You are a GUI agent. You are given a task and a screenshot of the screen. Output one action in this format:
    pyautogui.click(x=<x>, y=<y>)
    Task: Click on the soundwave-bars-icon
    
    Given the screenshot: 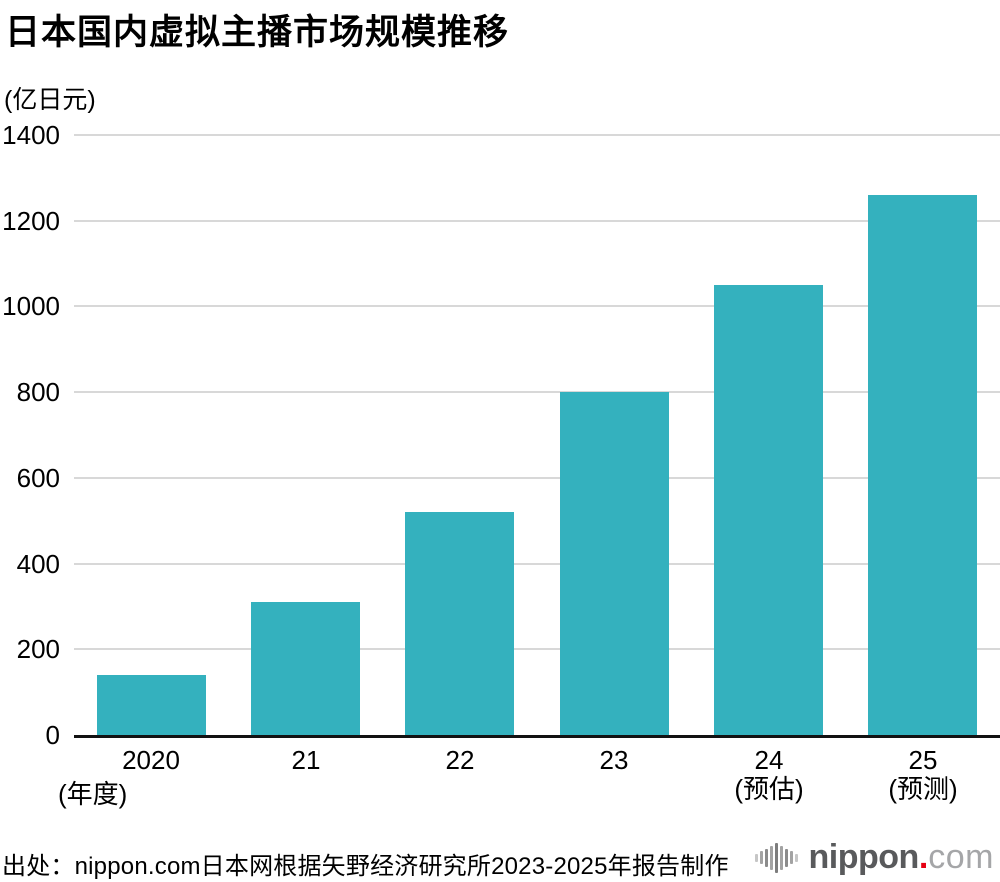 What is the action you would take?
    pyautogui.click(x=777, y=858)
    